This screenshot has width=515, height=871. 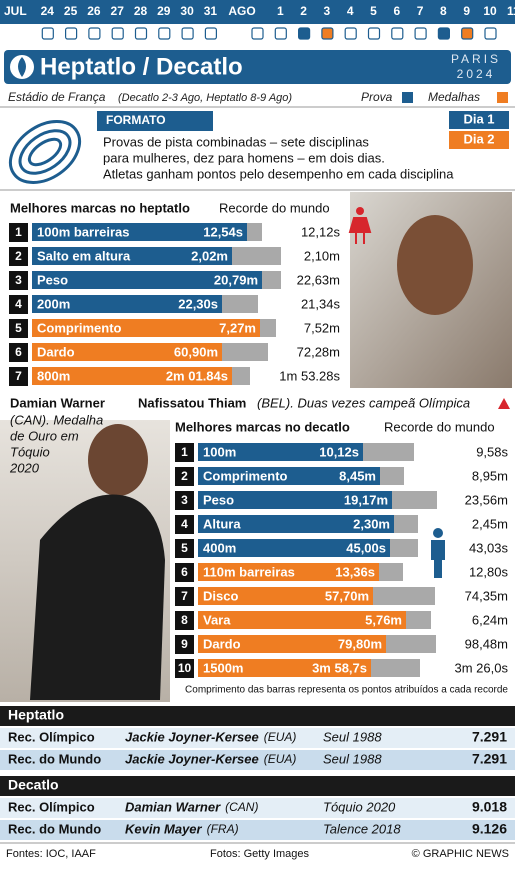 I want to click on country: (CAN), so click(x=241, y=807).